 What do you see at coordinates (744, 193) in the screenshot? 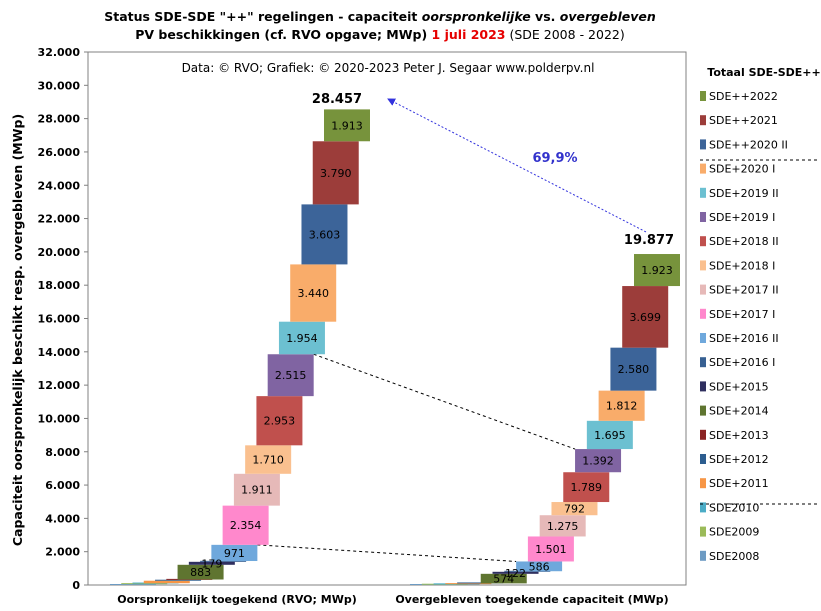
I see `legend-item: SDE+2019 II` at bounding box center [744, 193].